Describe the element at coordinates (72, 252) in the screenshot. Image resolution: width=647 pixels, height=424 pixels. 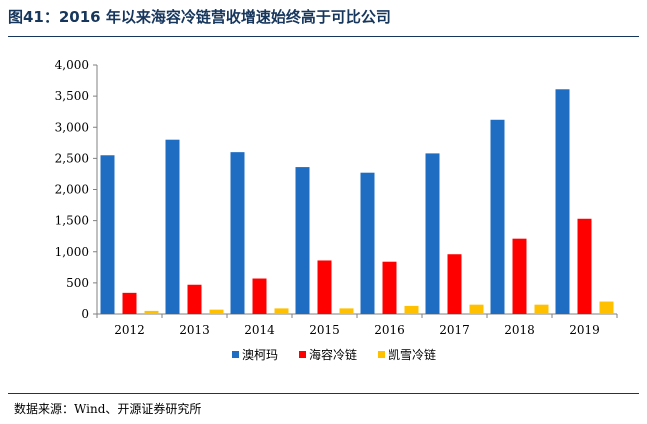
I see `y-tick-label: 1,000` at that location.